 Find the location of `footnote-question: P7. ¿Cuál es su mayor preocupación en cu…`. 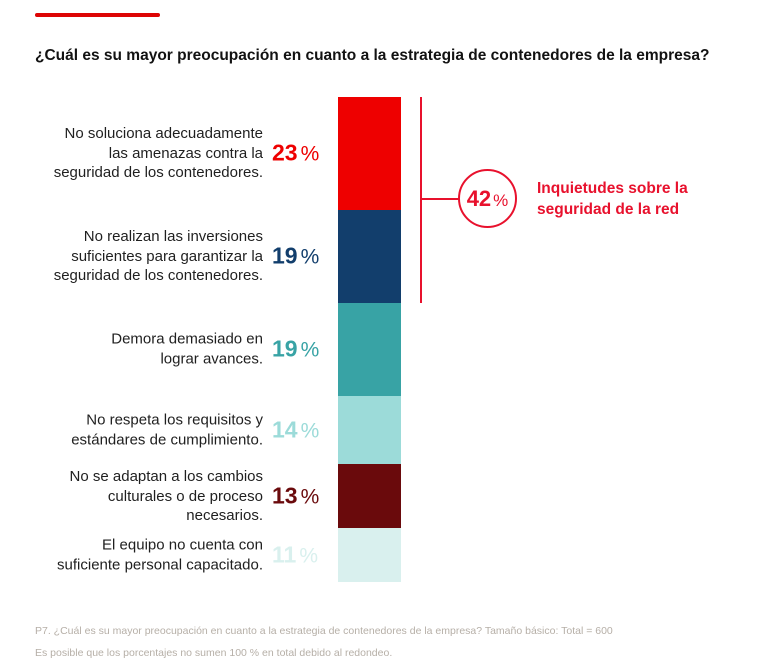

footnote-question: P7. ¿Cuál es su mayor preocupación en cu… is located at coordinates (324, 630).